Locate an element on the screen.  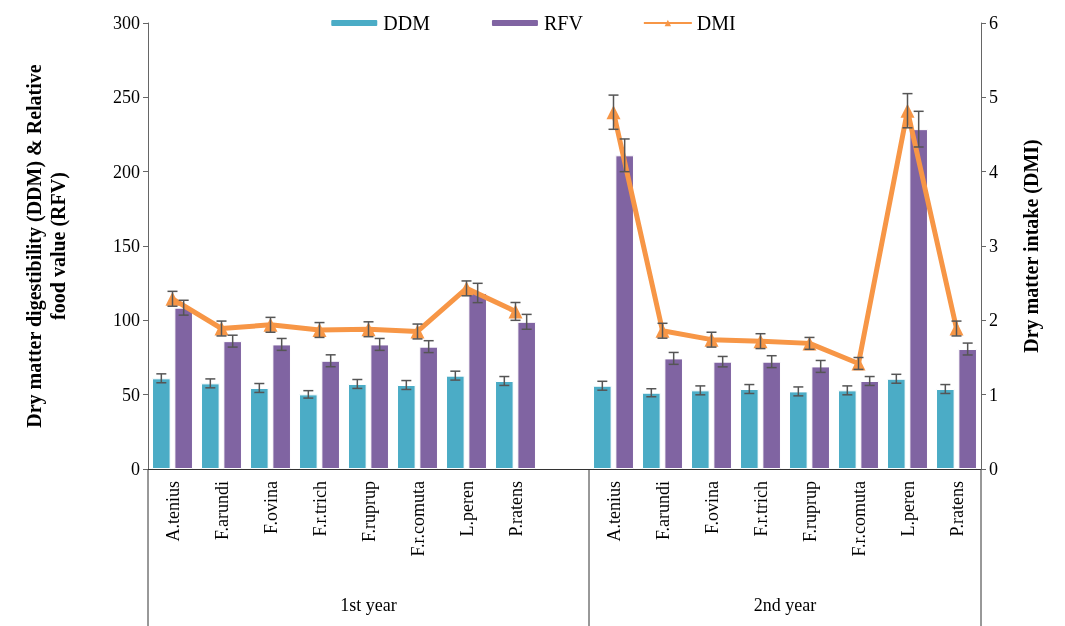
y2-tick-label: 5 is located at coordinates (993, 97).